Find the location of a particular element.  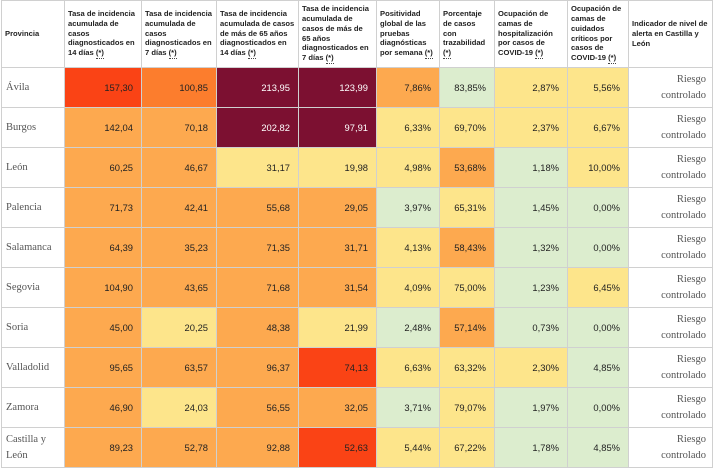

value-cell: 60,25 is located at coordinates (103, 167).